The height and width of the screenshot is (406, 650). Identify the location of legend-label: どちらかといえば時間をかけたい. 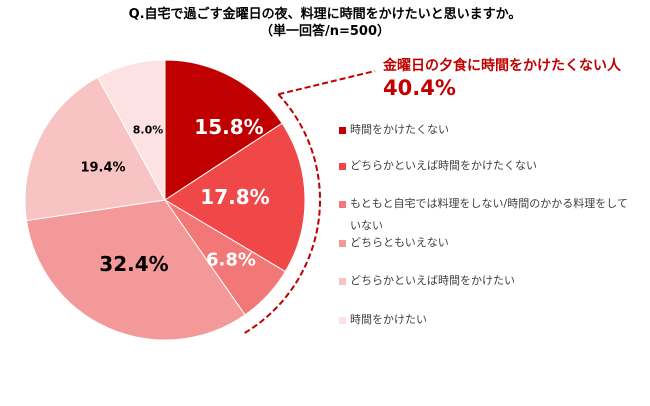
(432, 280).